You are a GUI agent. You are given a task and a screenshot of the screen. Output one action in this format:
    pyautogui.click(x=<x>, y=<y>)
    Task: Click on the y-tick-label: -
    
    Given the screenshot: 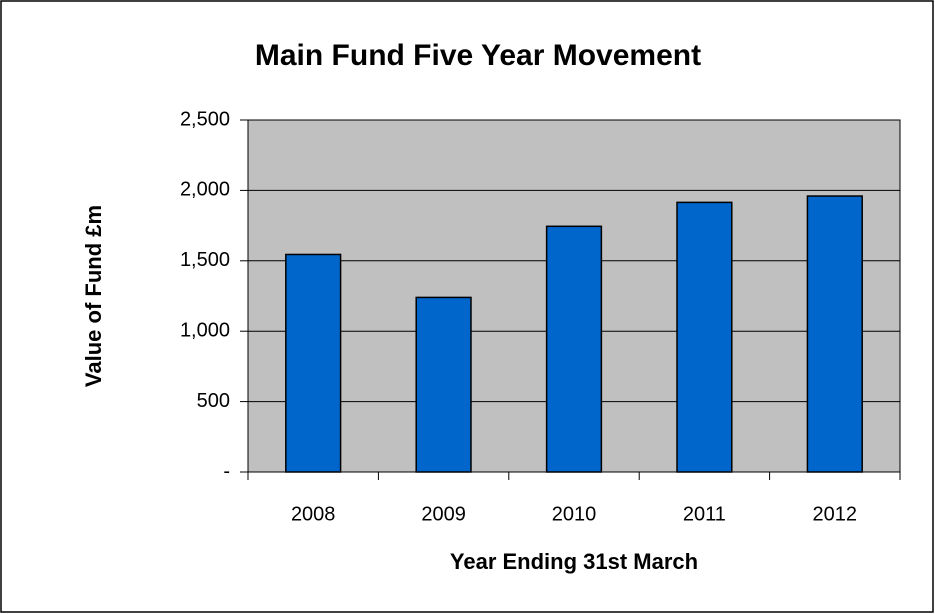 What is the action you would take?
    pyautogui.click(x=226, y=471)
    